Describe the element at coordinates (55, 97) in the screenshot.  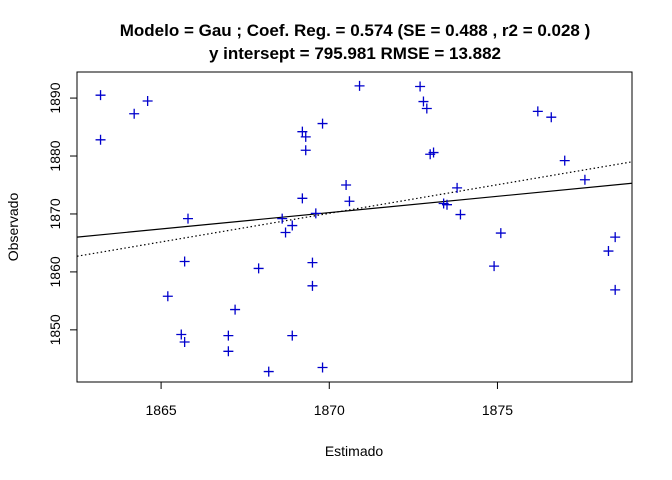
I see `y-tick-label: 1890` at that location.